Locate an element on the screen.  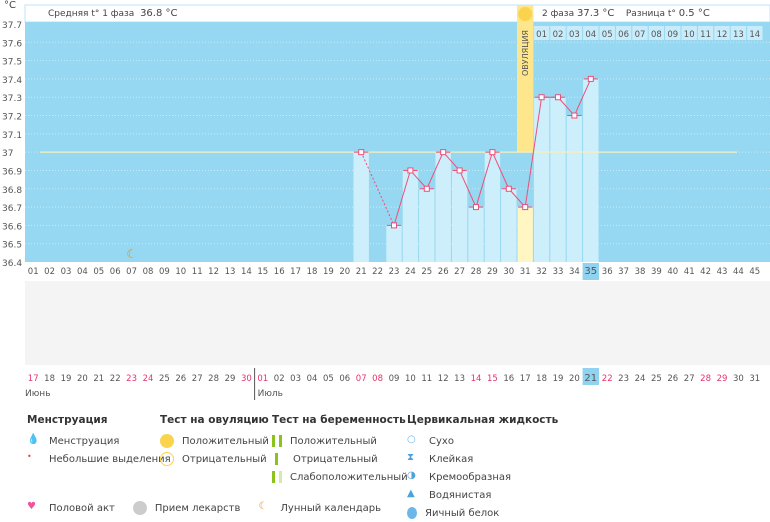
cycle-day-label: 28 is located at coordinates (476, 272).